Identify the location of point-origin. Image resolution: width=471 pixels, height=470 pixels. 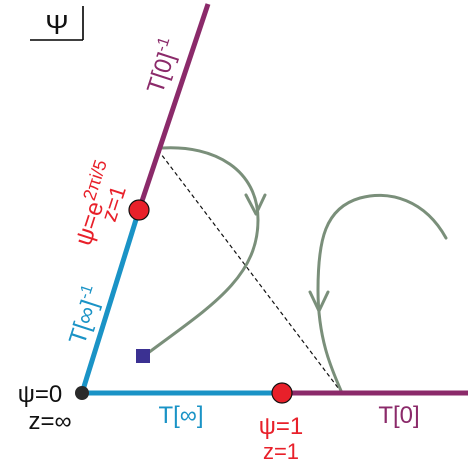
(82, 393).